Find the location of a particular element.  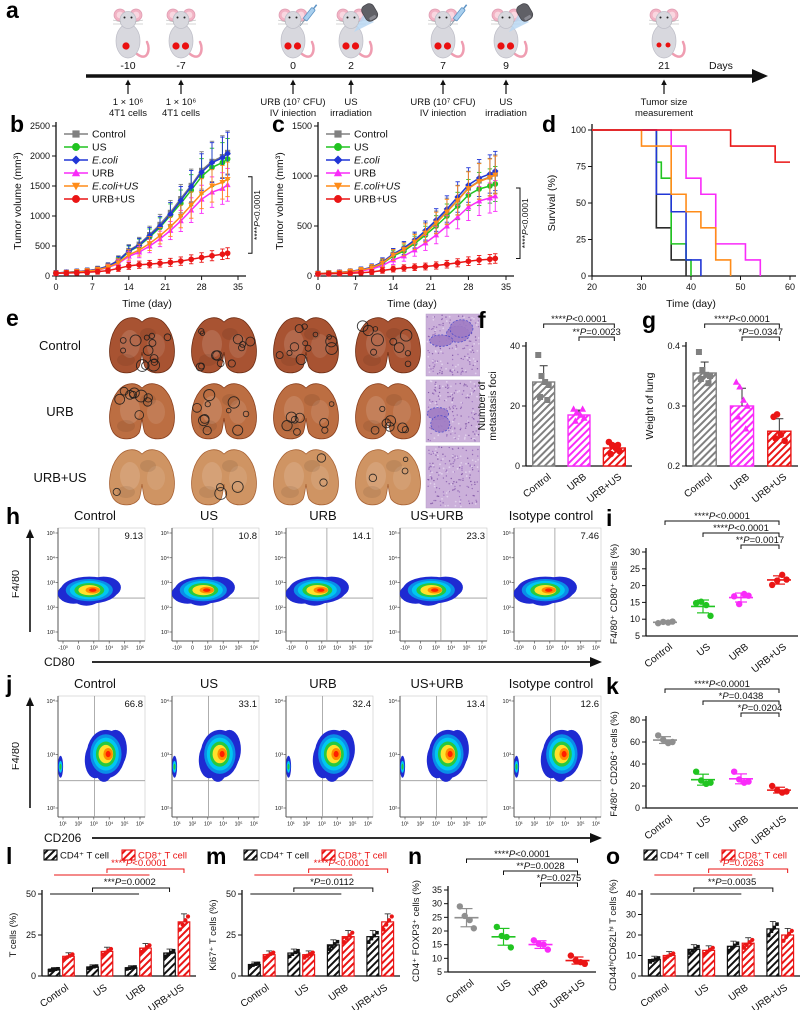

svg-text: 9.13 is located at coordinates (134, 536).